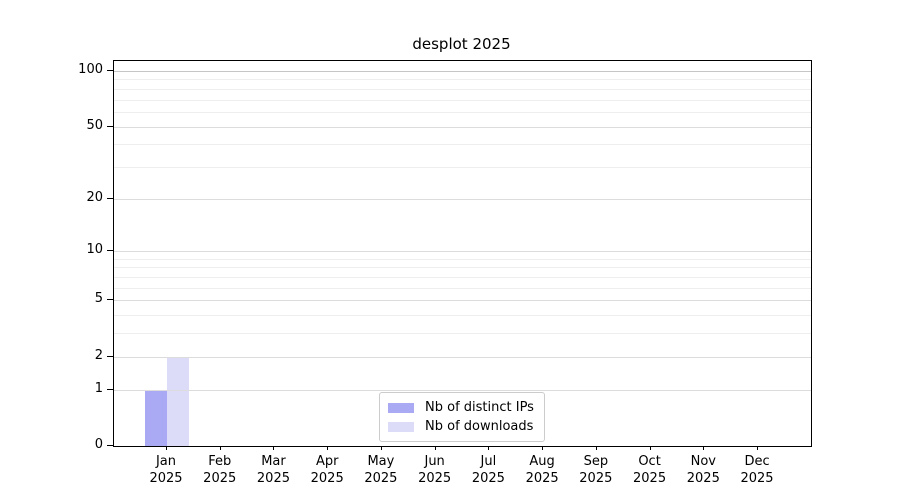 This screenshot has height=500, width=900. I want to click on x-tick-month: Sep, so click(596, 461).